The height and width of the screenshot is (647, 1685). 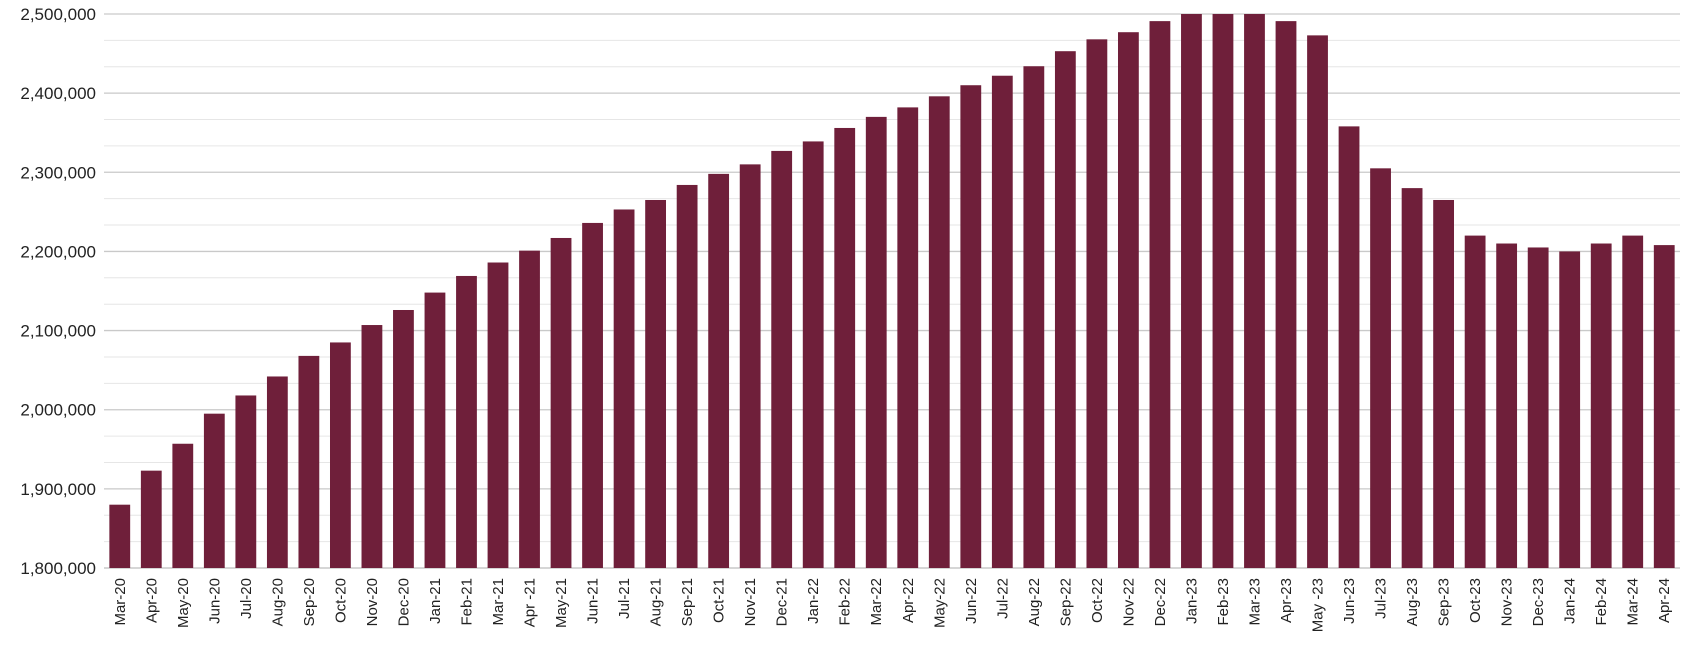 I want to click on x-tick-label: Apr -21, so click(x=530, y=602).